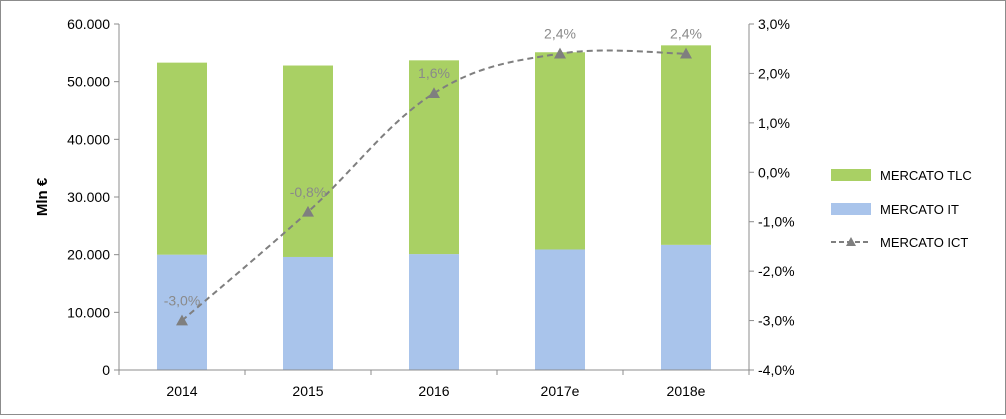  I want to click on ict-data-label-2017e: 2,4%, so click(560, 34).